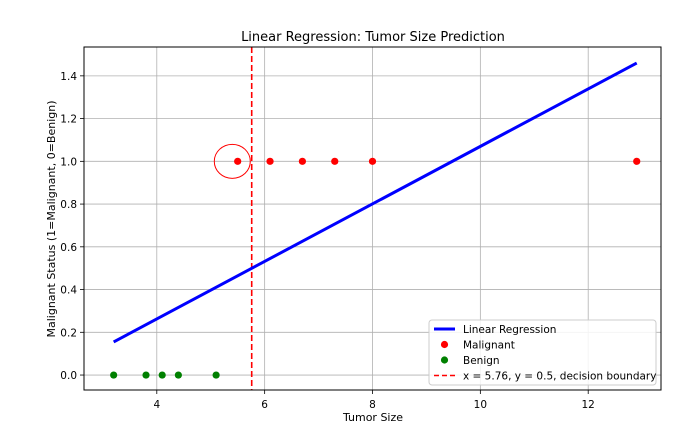 The width and height of the screenshot is (696, 425). Describe the element at coordinates (559, 377) in the screenshot. I see `legend-label: x = 5.76, y = 0.5, decision boundary` at that location.